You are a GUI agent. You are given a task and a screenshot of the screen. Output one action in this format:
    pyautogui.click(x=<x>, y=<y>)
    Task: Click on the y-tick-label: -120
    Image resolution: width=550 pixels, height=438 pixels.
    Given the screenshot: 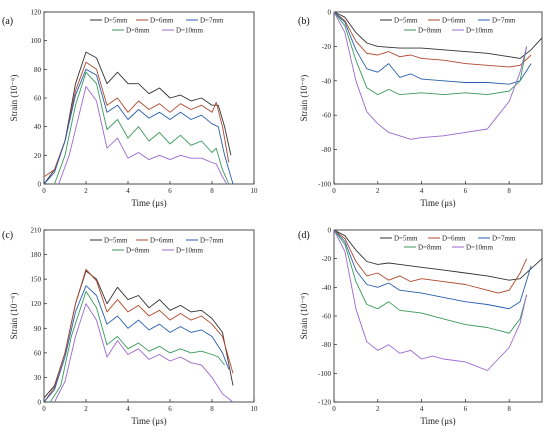 What is the action you would take?
    pyautogui.click(x=324, y=403)
    